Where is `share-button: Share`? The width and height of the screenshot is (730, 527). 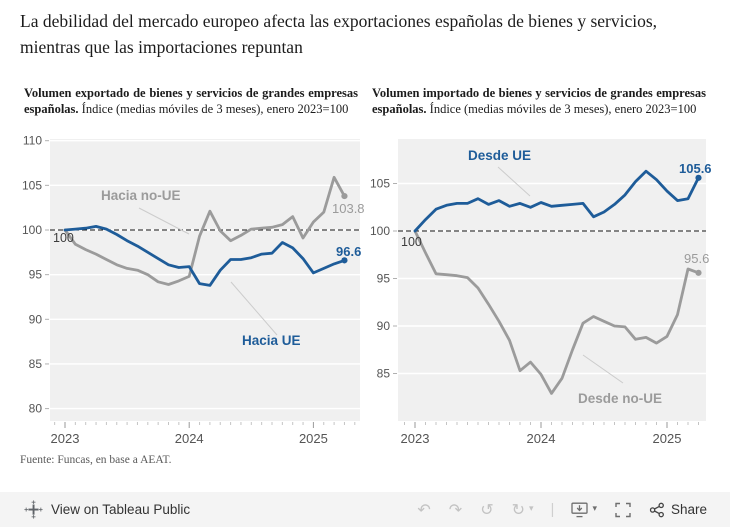 share-button: Share is located at coordinates (678, 510).